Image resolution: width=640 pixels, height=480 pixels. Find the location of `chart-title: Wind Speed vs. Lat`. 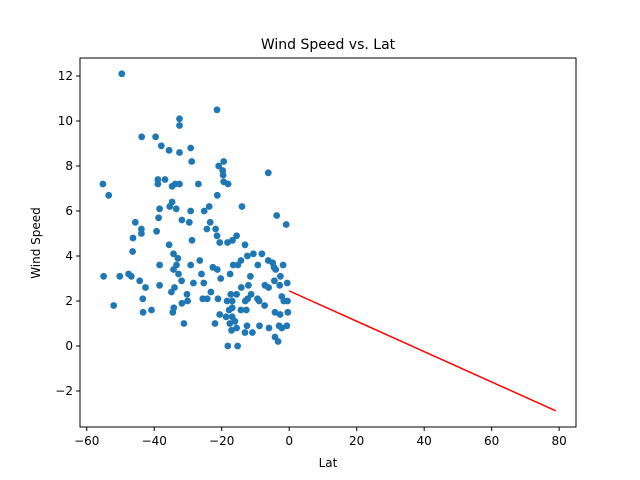

chart-title: Wind Speed vs. Lat is located at coordinates (328, 45).